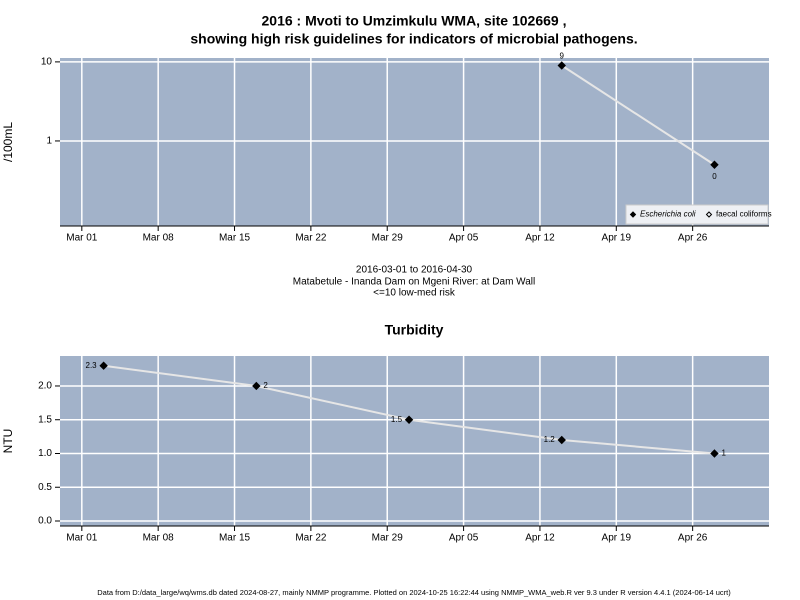 This screenshot has height=600, width=800. Describe the element at coordinates (45, 487) in the screenshot. I see `y-tick-label: 0.5` at that location.